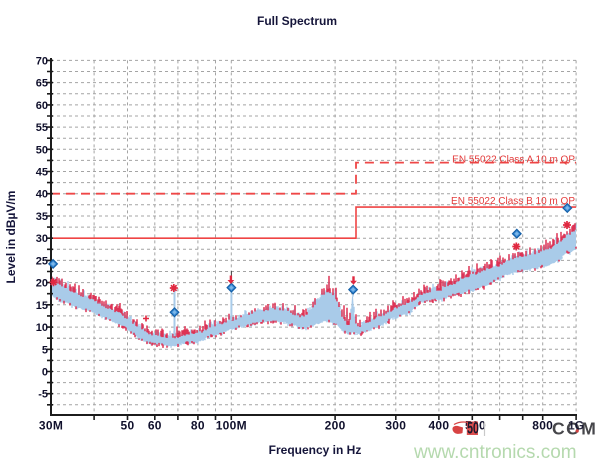 Image resolution: width=600 pixels, height=475 pixels. Describe the element at coordinates (45, 350) in the screenshot. I see `svg-text: 5` at that location.